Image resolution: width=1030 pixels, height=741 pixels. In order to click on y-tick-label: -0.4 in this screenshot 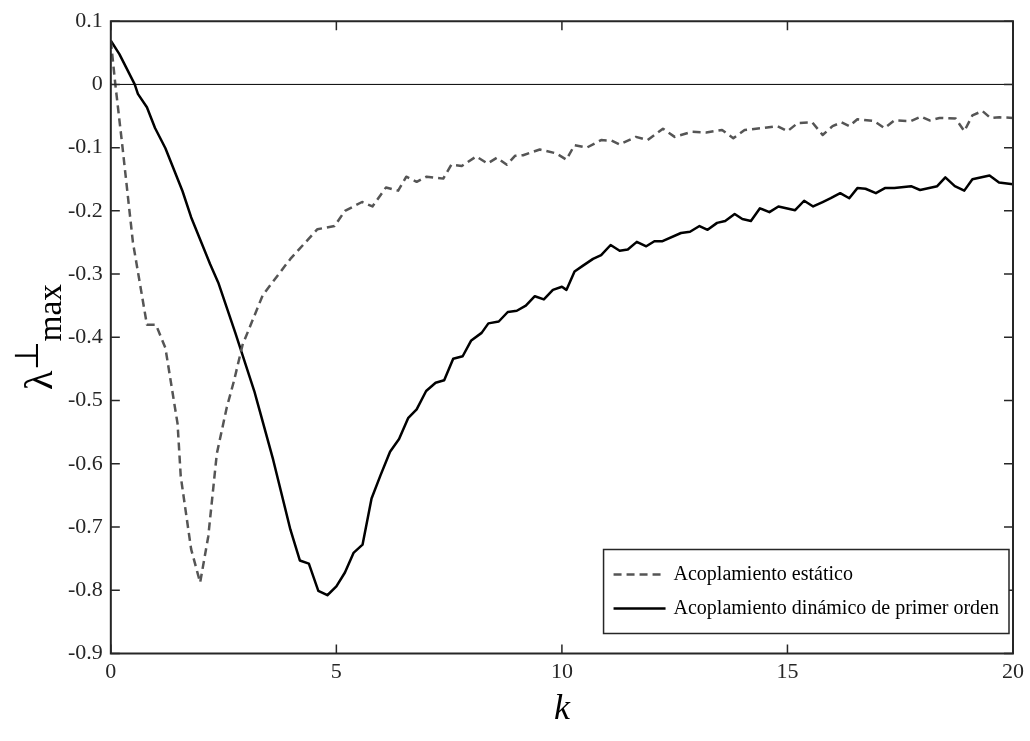, I will do `click(85, 336)`.